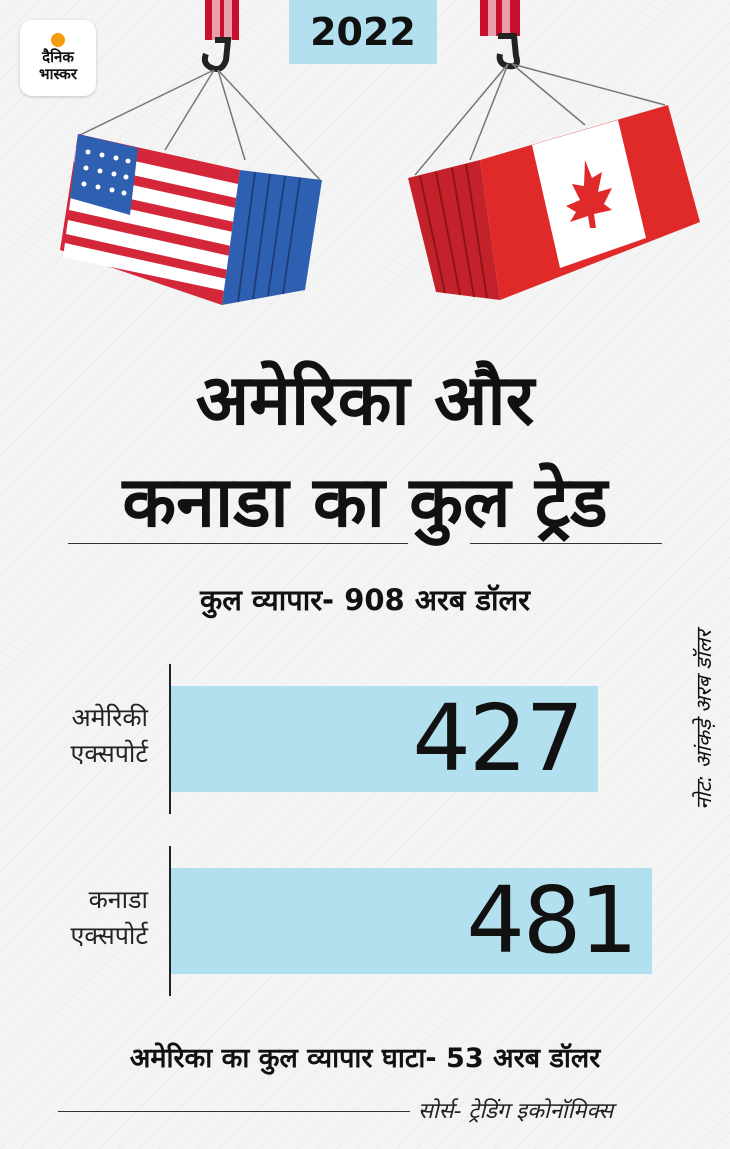 This screenshot has width=730, height=1149. What do you see at coordinates (365, 502) in the screenshot?
I see `chart-title-line2: कनाडा का कुल ट्रेड` at bounding box center [365, 502].